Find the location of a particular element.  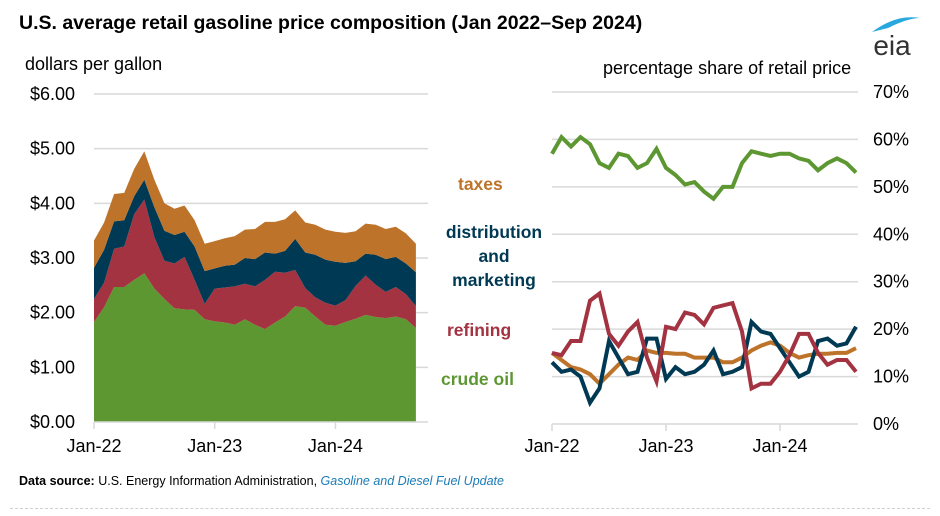

legend-crude-oil: crude oil is located at coordinates (477, 379).